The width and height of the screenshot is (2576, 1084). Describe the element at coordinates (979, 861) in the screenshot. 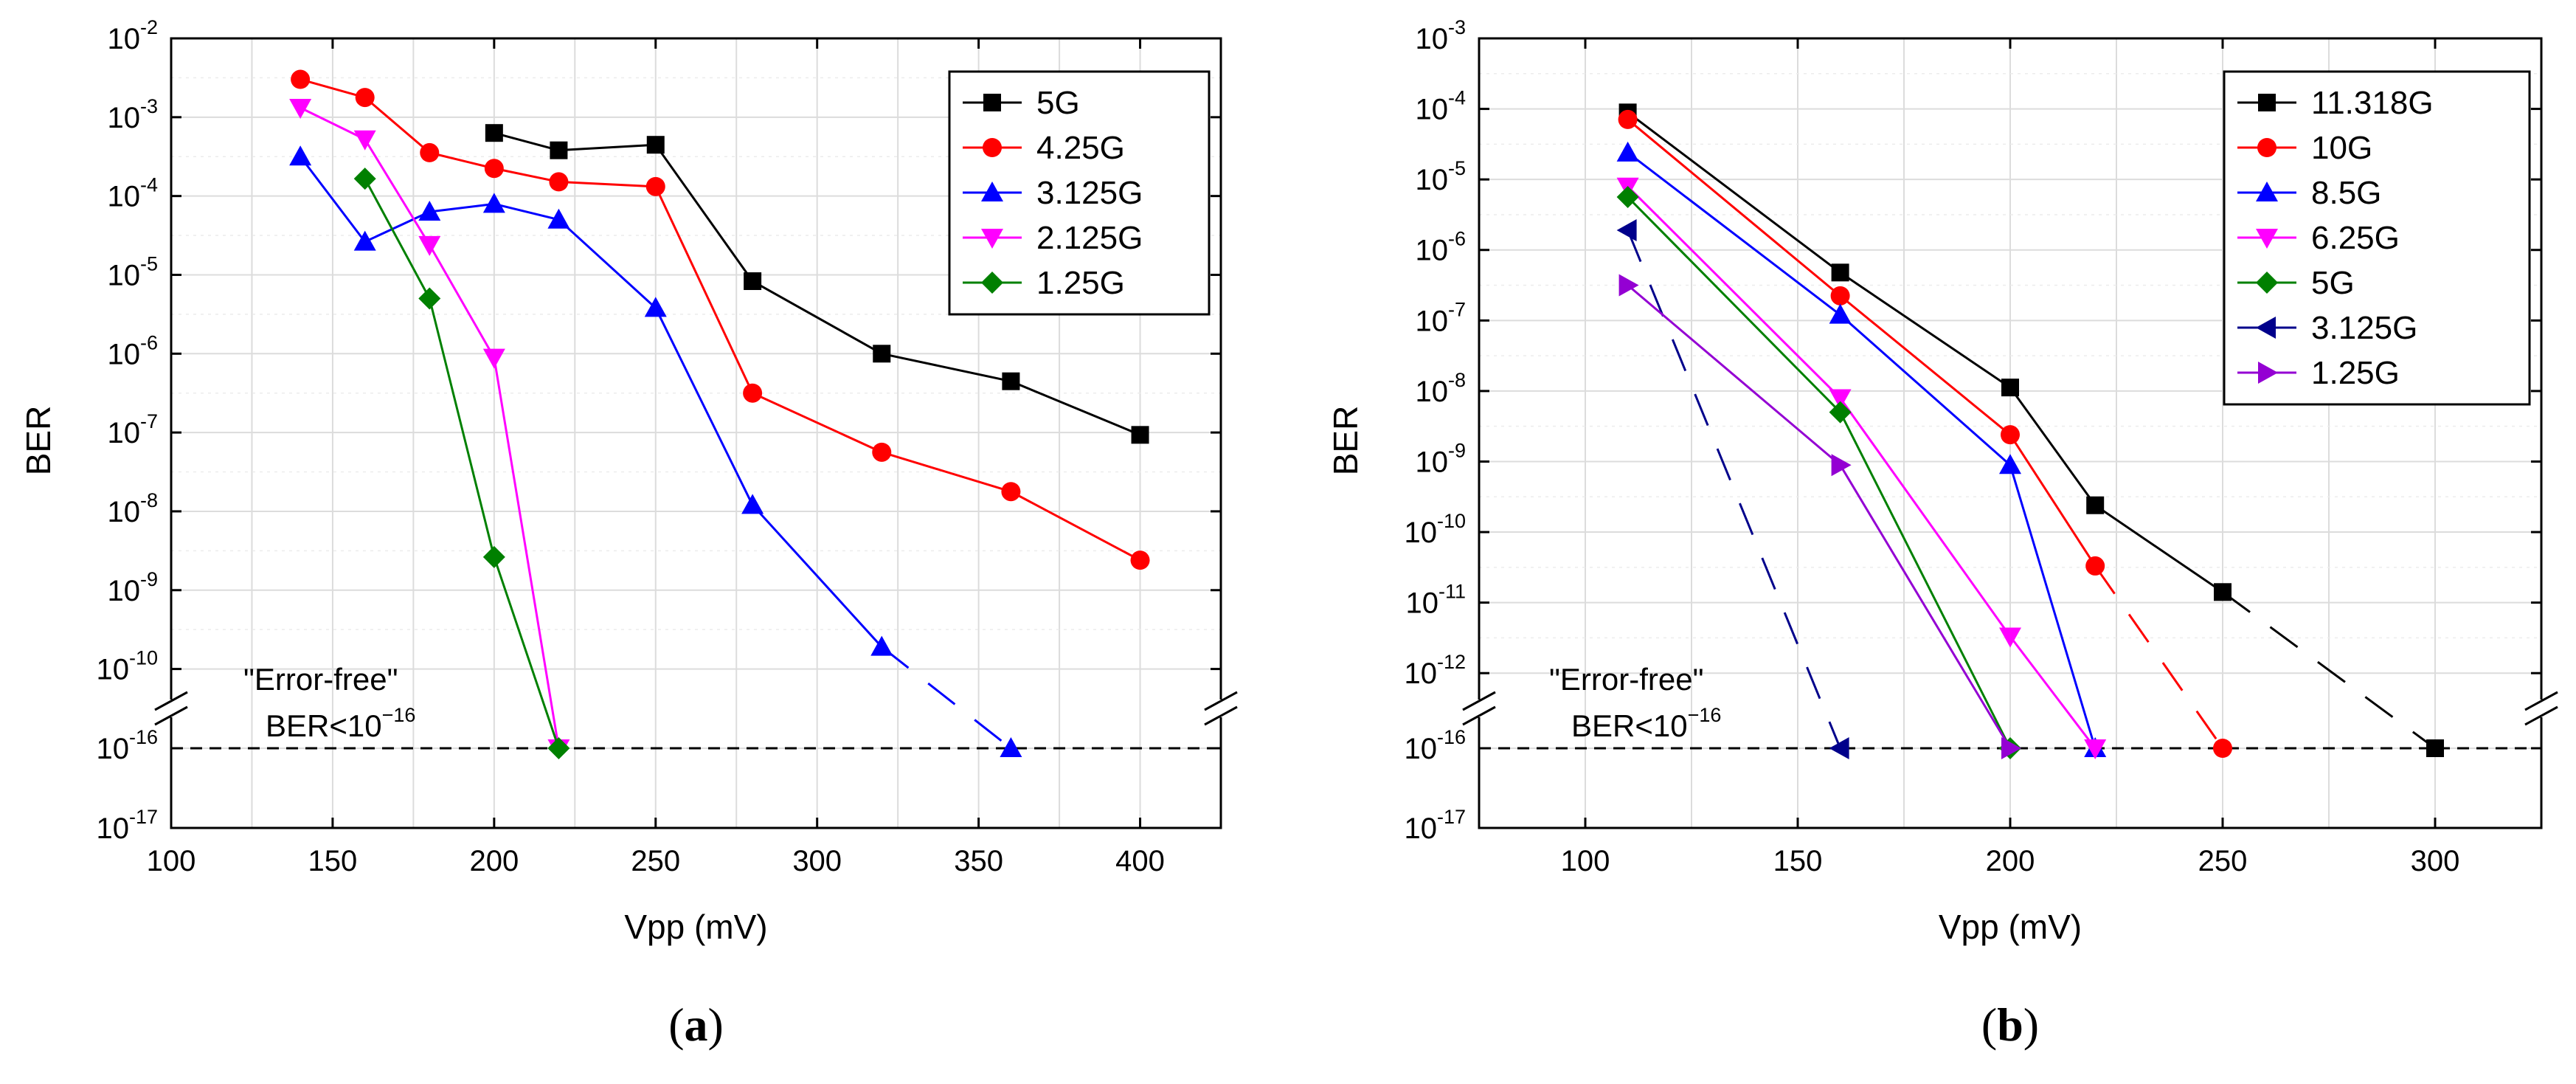

I see `x-tick-label: 350` at that location.